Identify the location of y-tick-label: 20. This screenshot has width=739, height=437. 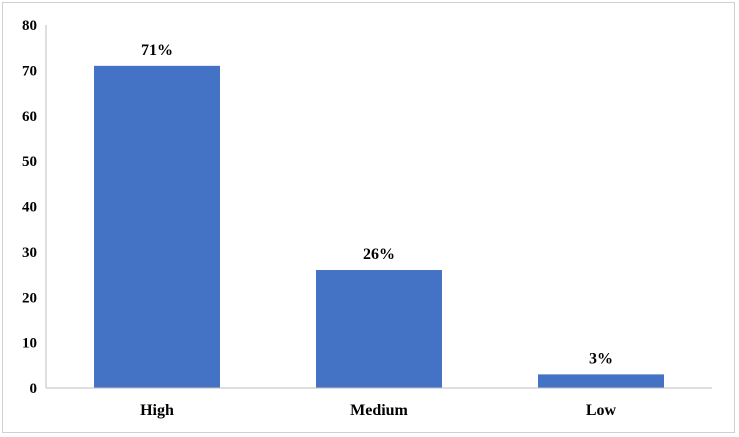
(29, 298).